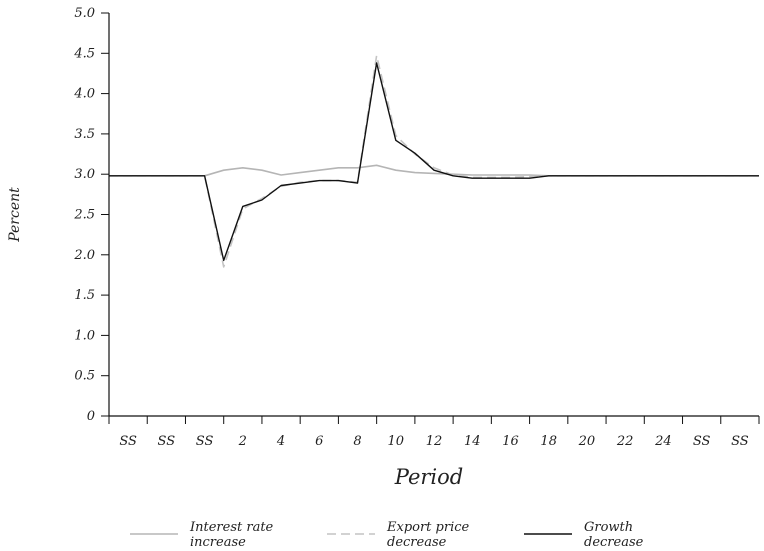 This screenshot has height=551, width=764. I want to click on x-tick-label: 4, so click(280, 441).